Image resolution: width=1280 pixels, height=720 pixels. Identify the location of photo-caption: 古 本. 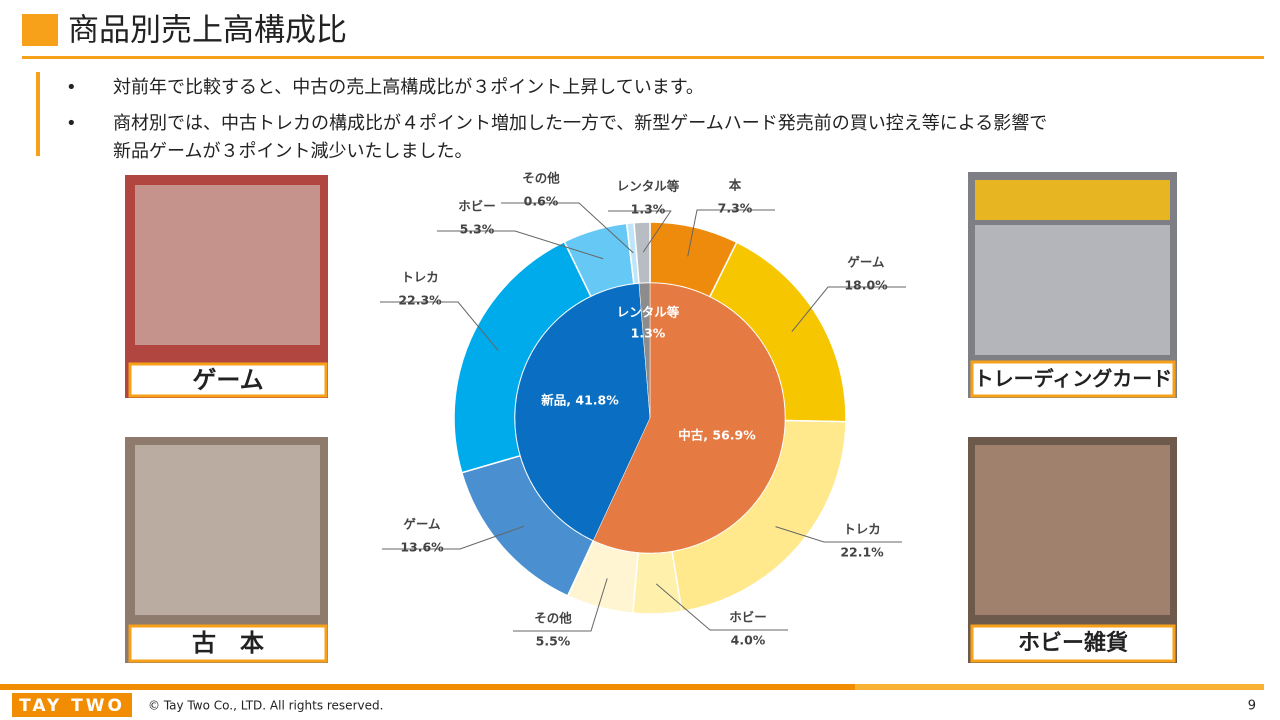
(228, 643).